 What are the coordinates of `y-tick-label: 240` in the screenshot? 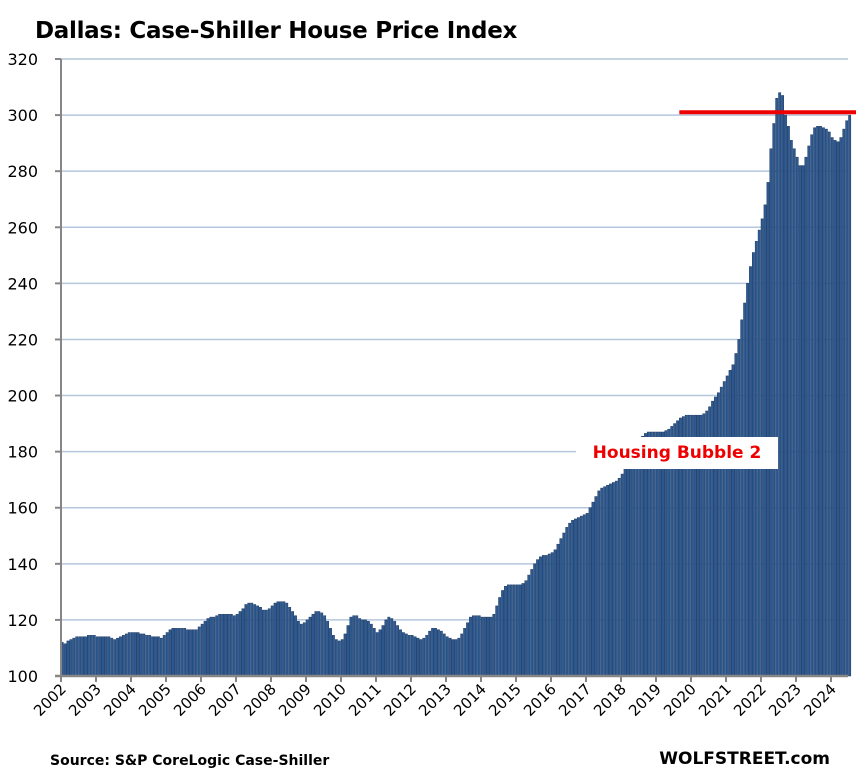 It's located at (22, 283).